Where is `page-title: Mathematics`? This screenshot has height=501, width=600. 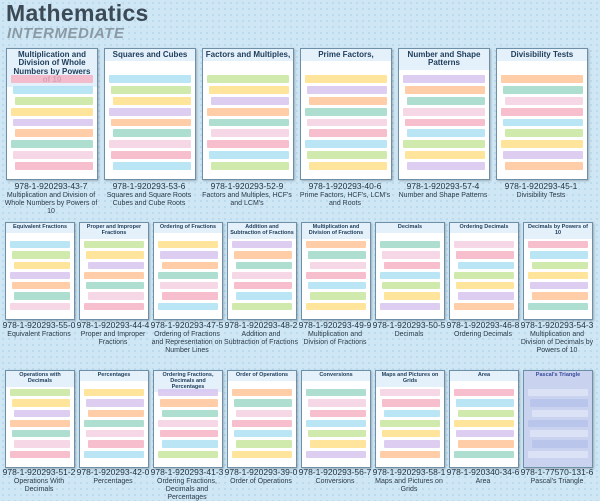
page-title: Mathematics is located at coordinates (77, 13).